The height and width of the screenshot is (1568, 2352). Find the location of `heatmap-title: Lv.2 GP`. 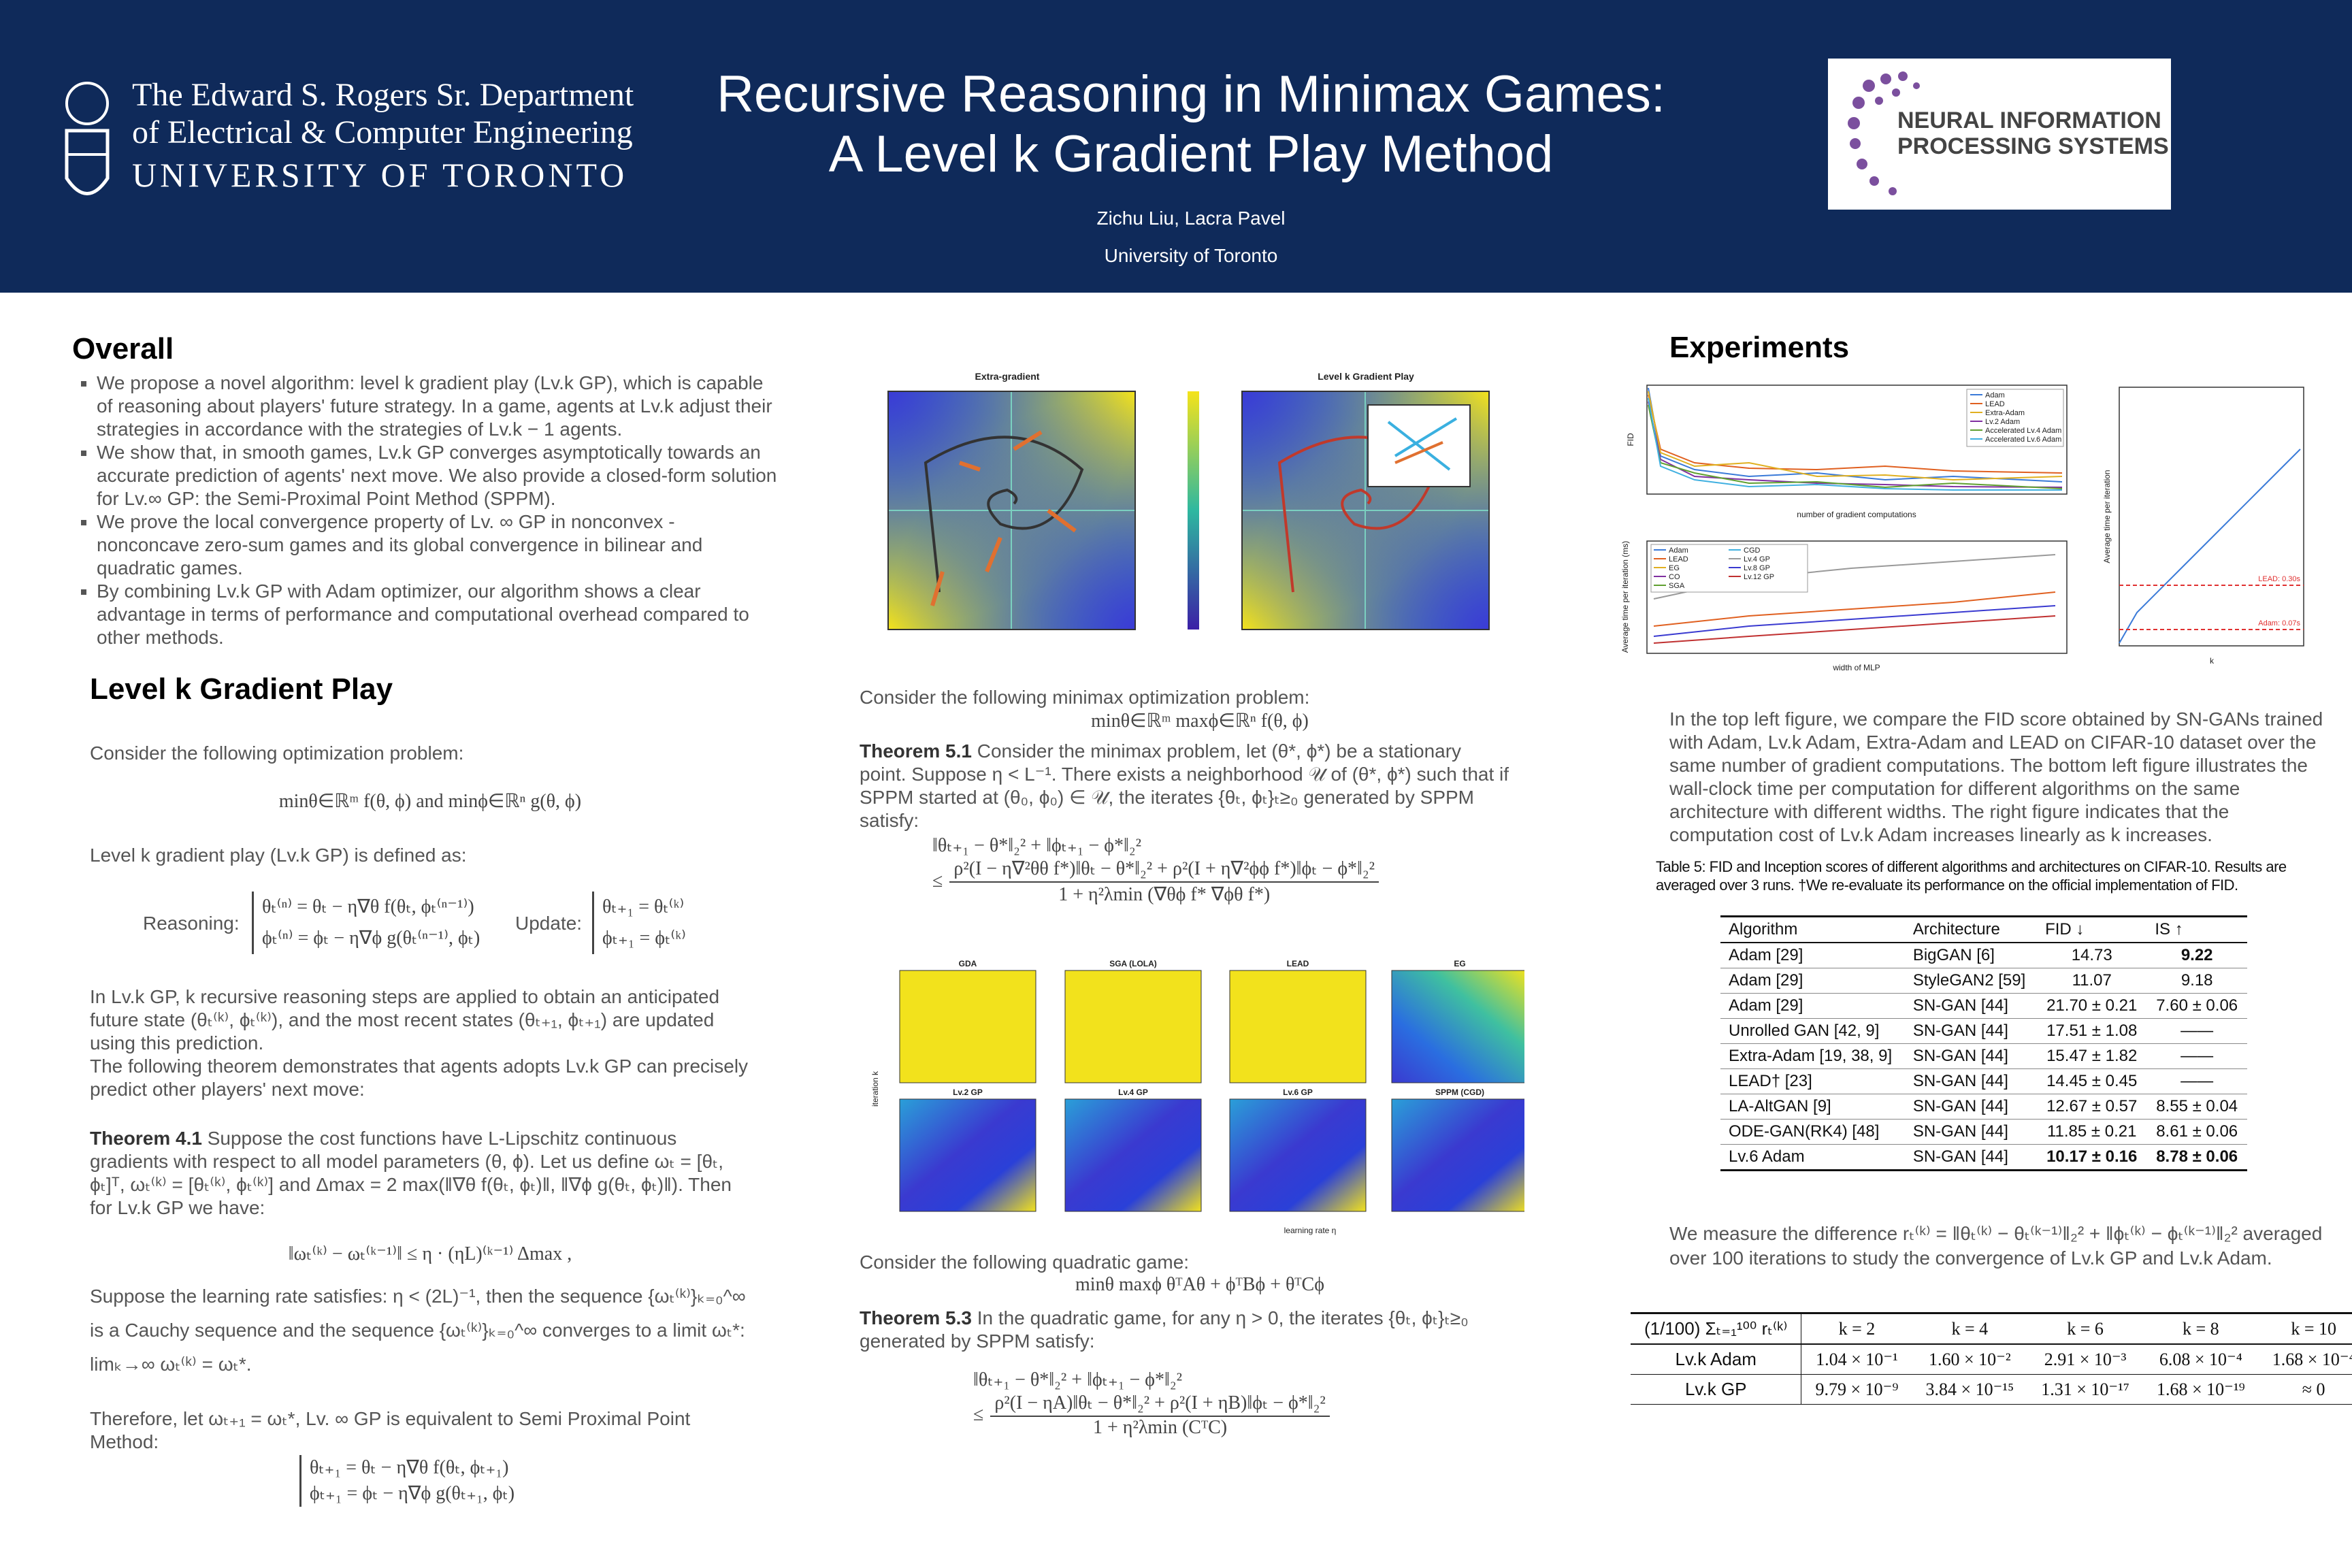

heatmap-title: Lv.2 GP is located at coordinates (968, 1093).